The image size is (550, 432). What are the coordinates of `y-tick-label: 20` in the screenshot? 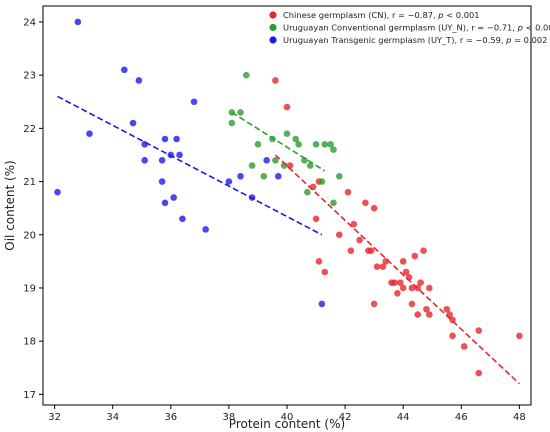 It's located at (29, 235).